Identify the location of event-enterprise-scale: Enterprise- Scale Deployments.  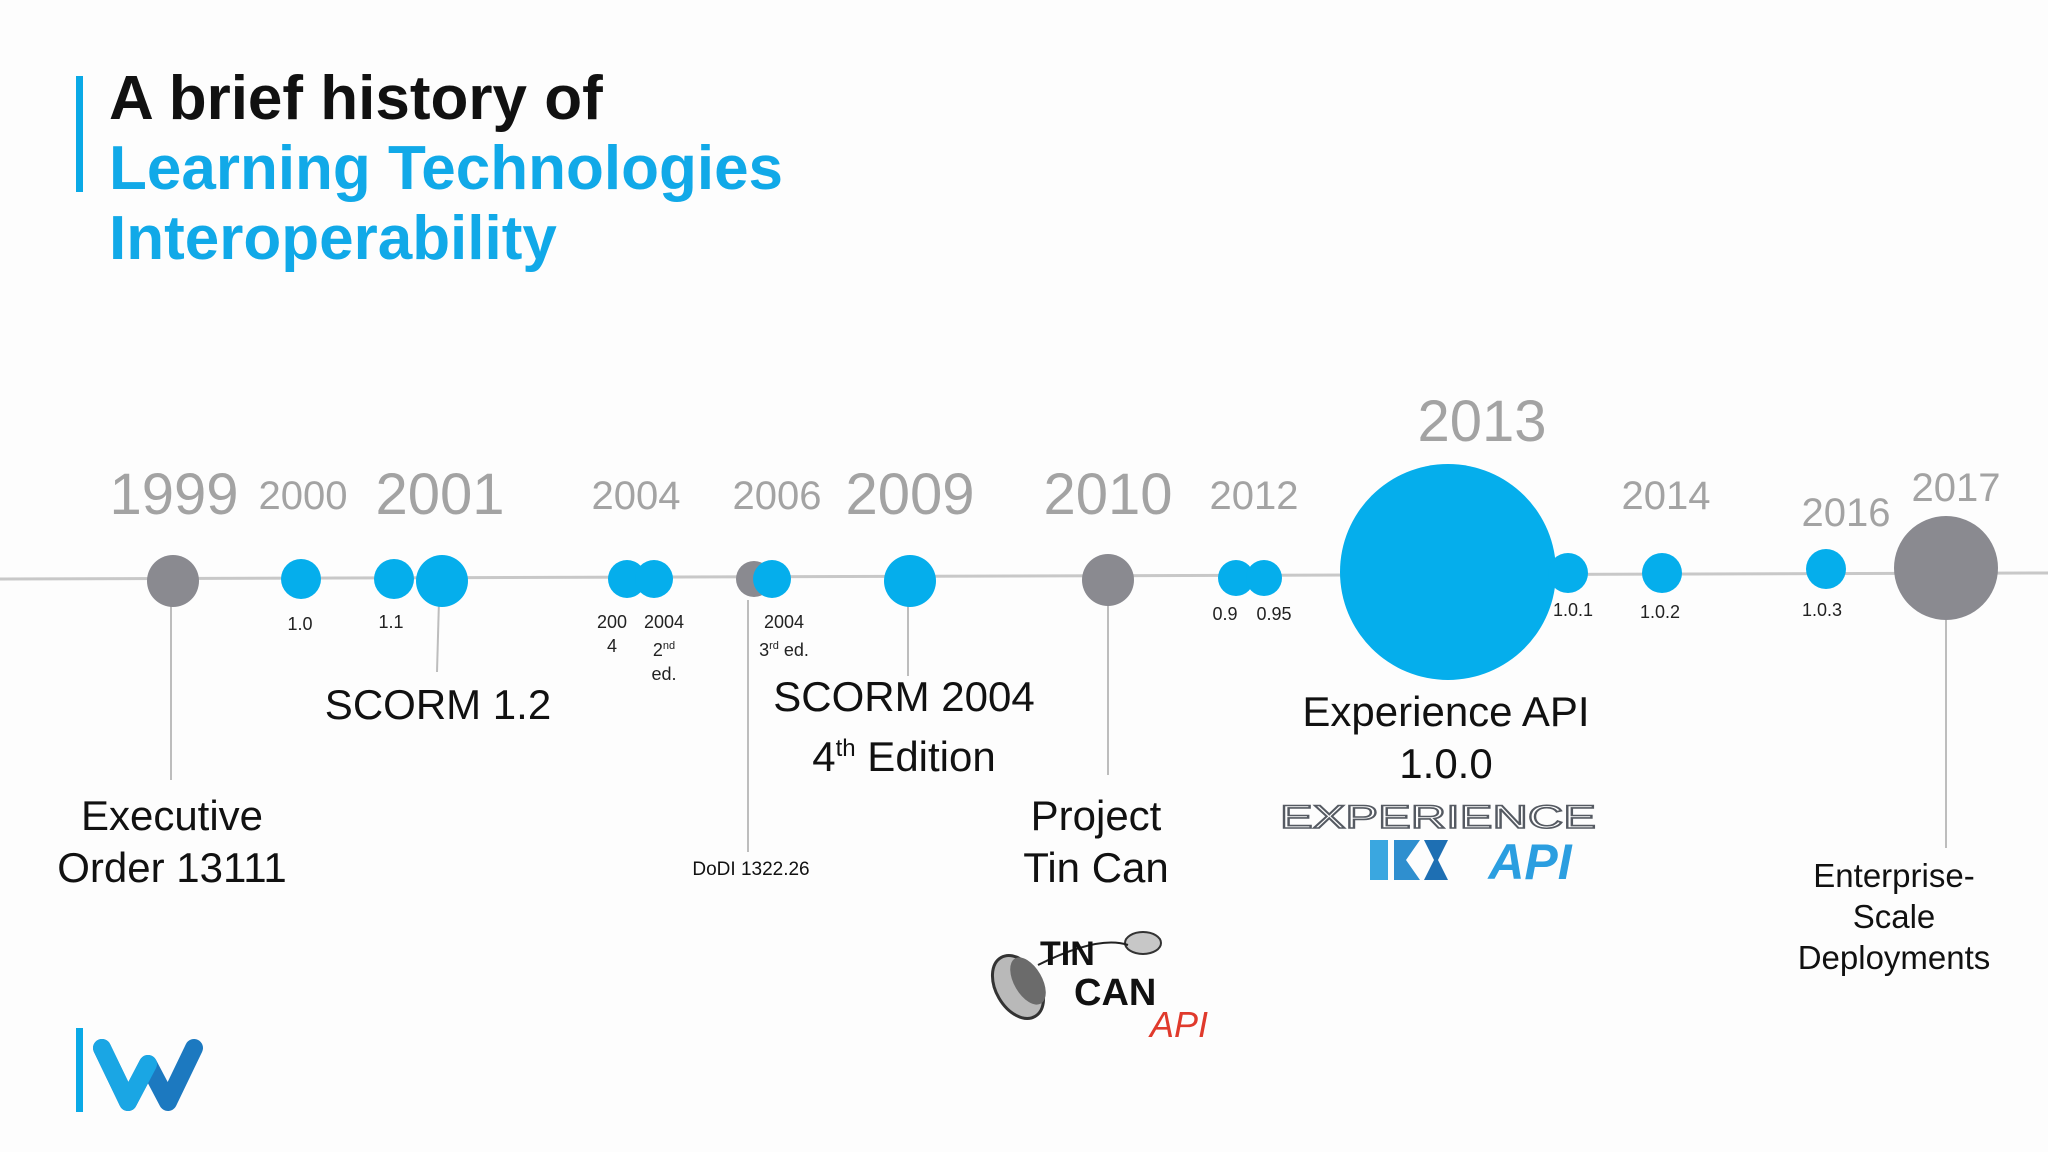
(1894, 916).